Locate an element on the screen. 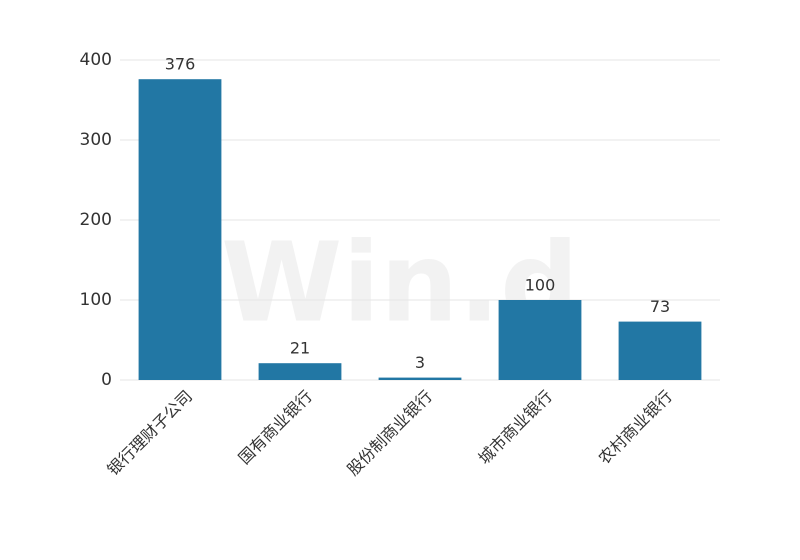  x-tick-label: 国有商业银行 is located at coordinates (275, 427).